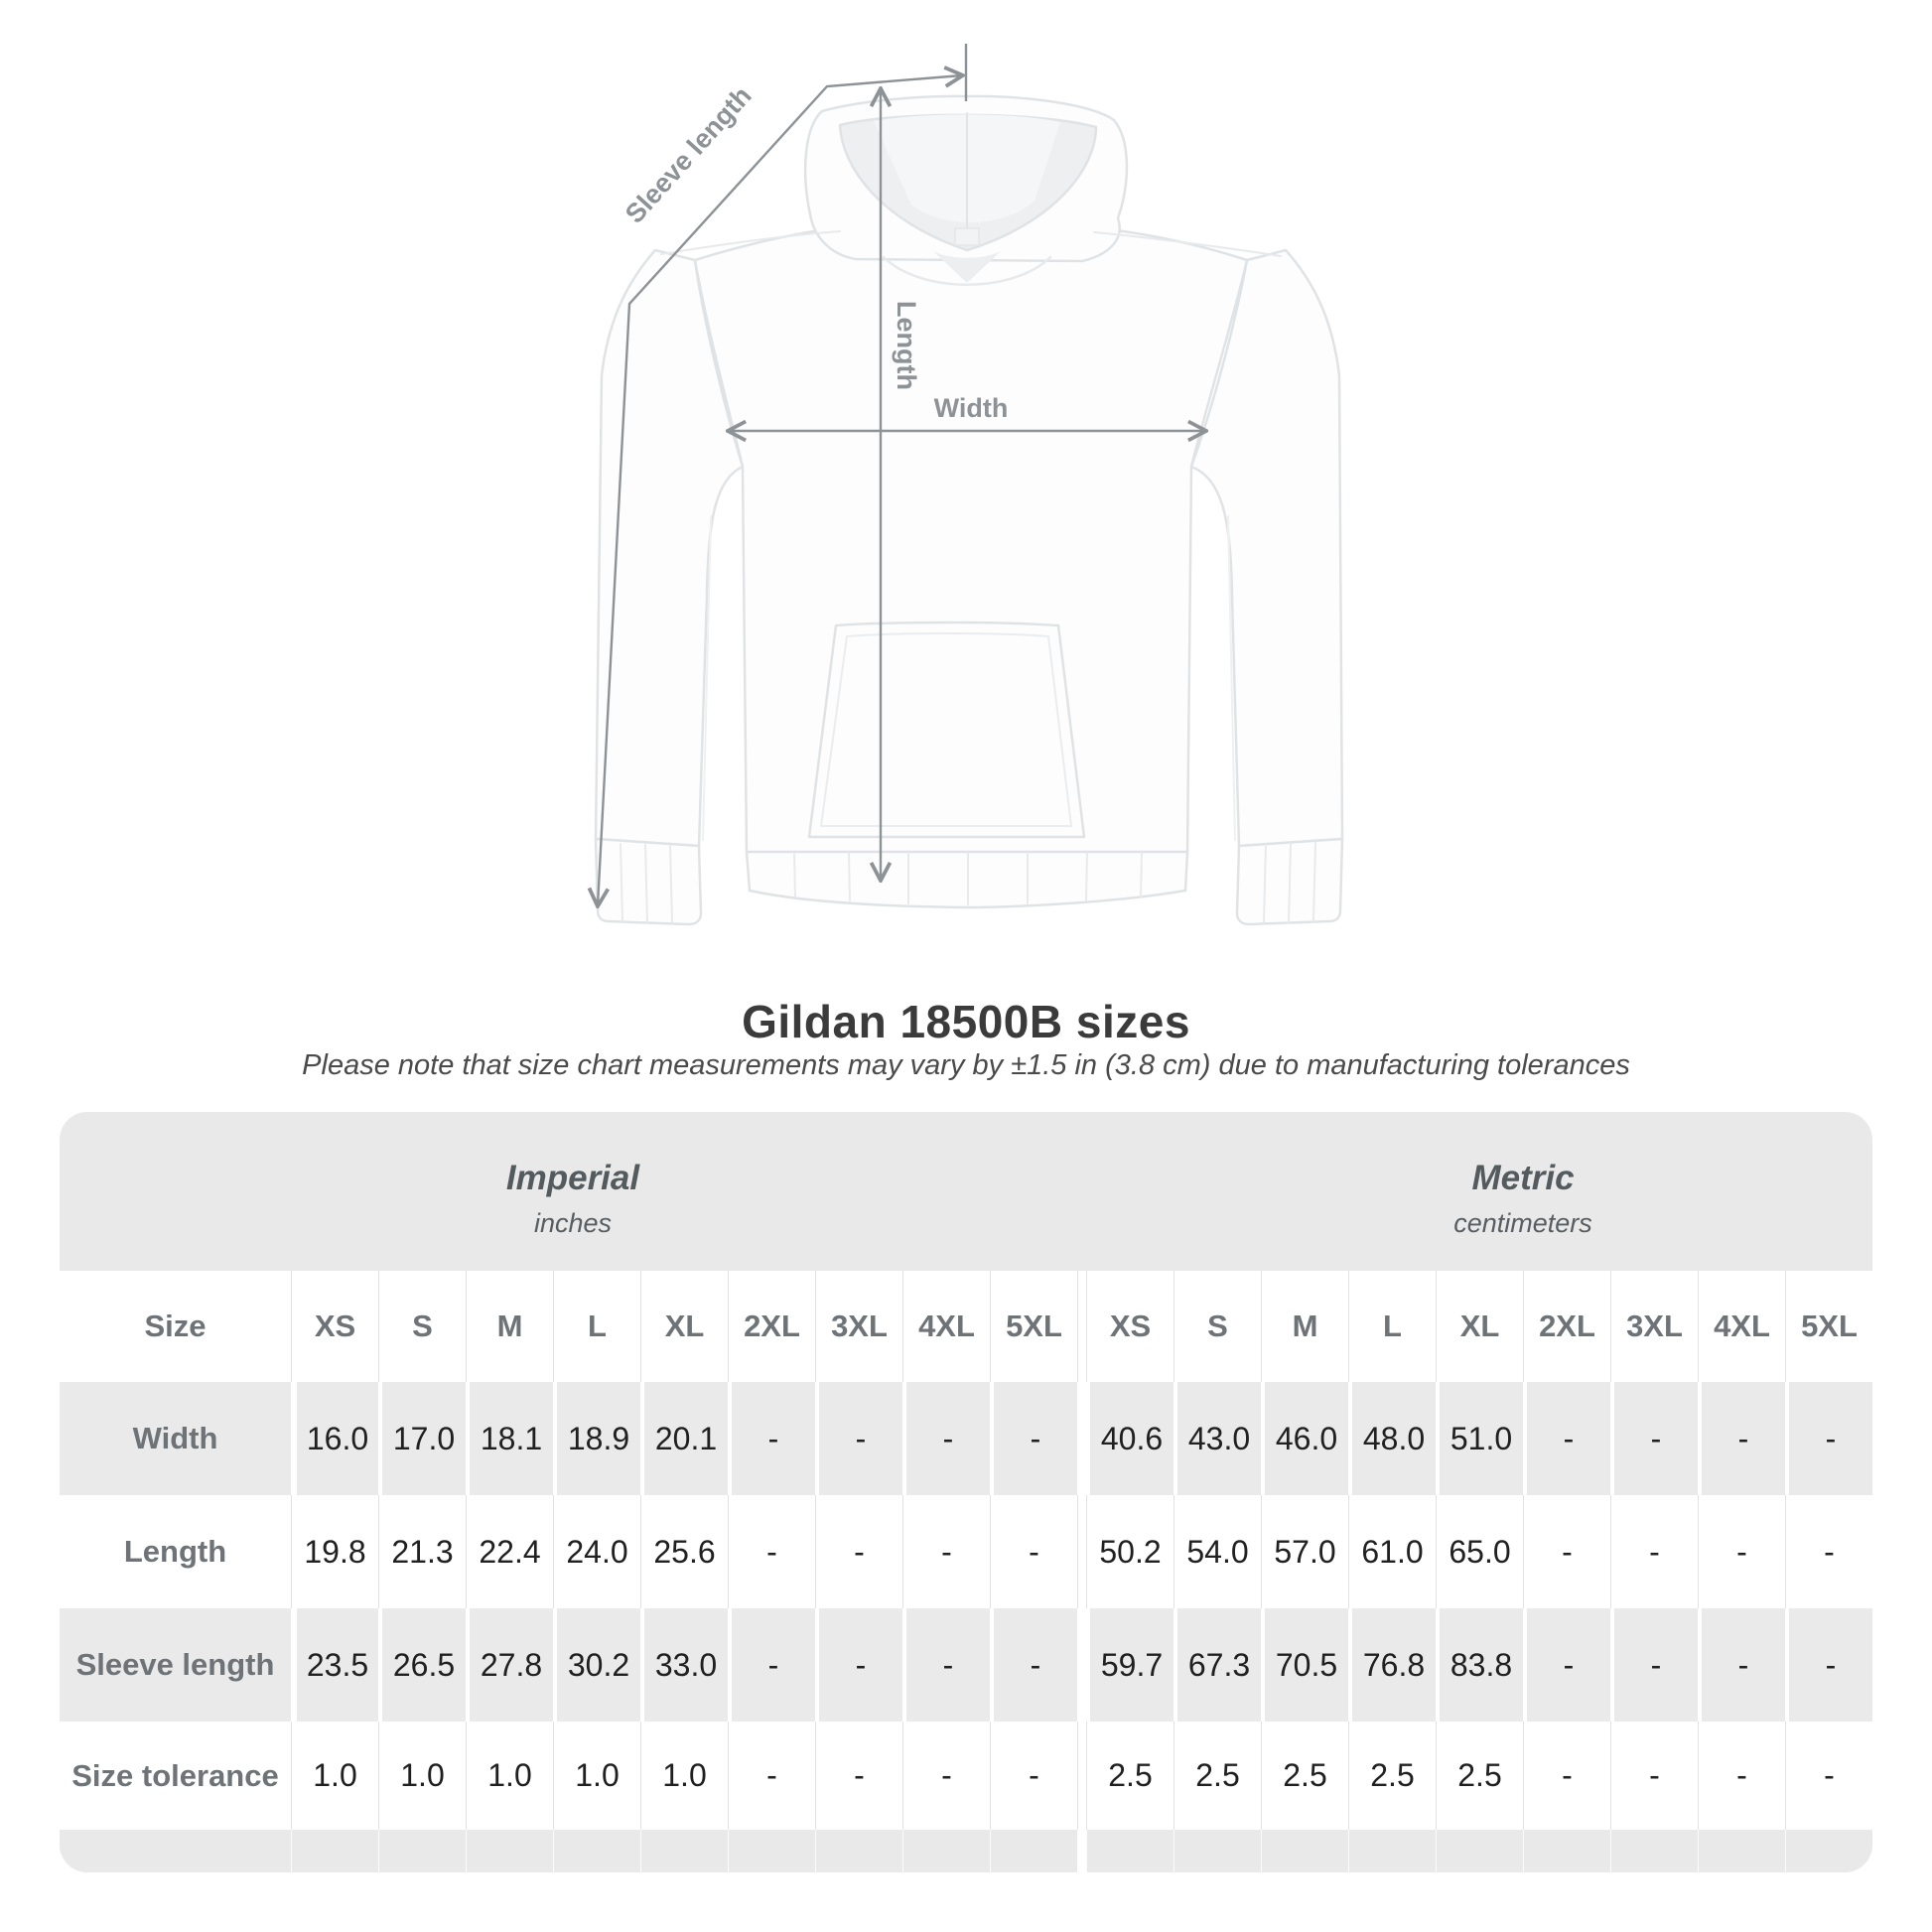  What do you see at coordinates (1130, 1552) in the screenshot?
I see `metric-value: 50.2` at bounding box center [1130, 1552].